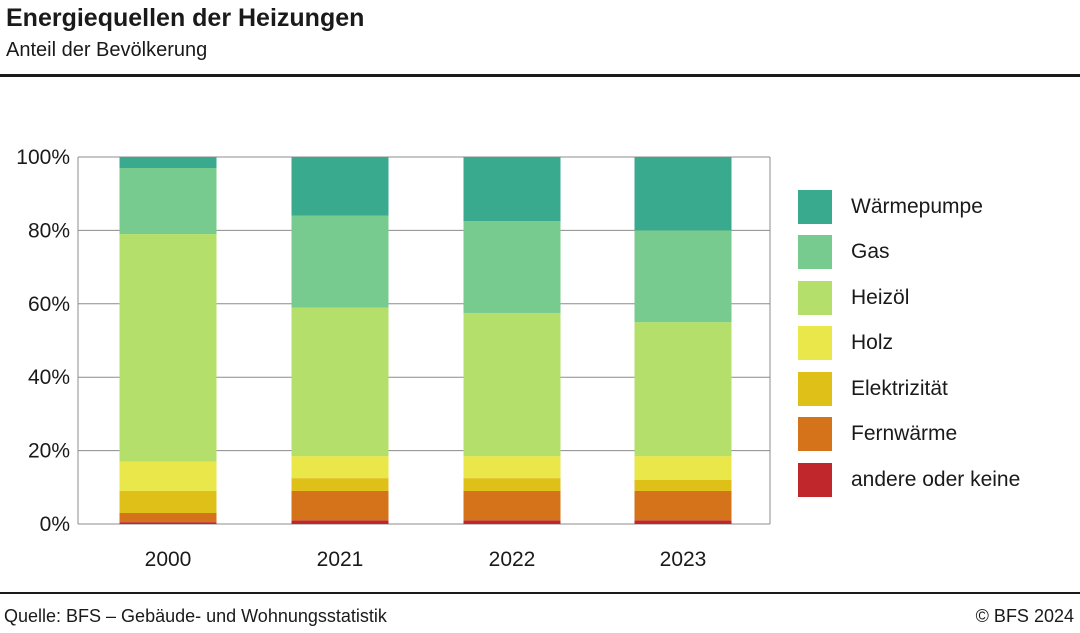 The width and height of the screenshot is (1080, 633). What do you see at coordinates (49, 377) in the screenshot?
I see `y-tick-label: 40%` at bounding box center [49, 377].